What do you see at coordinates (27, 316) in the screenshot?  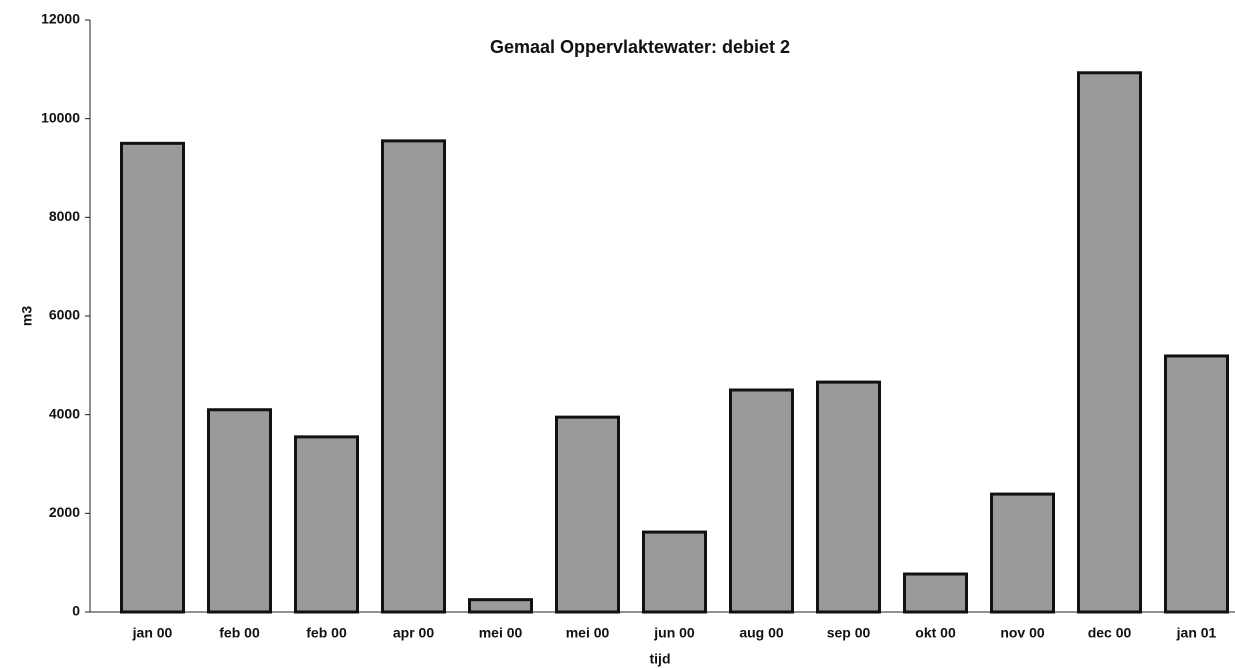 I see `y-axis-label: m3` at bounding box center [27, 316].